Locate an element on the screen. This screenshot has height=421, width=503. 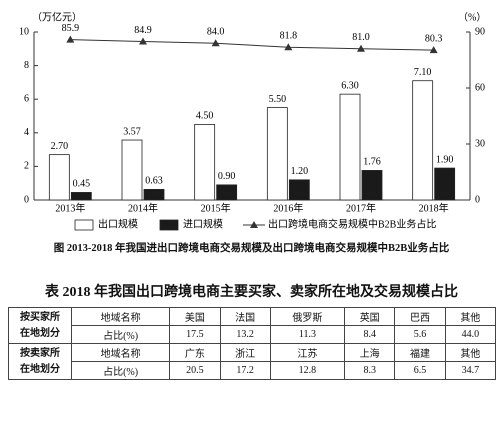
table-cell: 6.5 is located at coordinates (420, 370).